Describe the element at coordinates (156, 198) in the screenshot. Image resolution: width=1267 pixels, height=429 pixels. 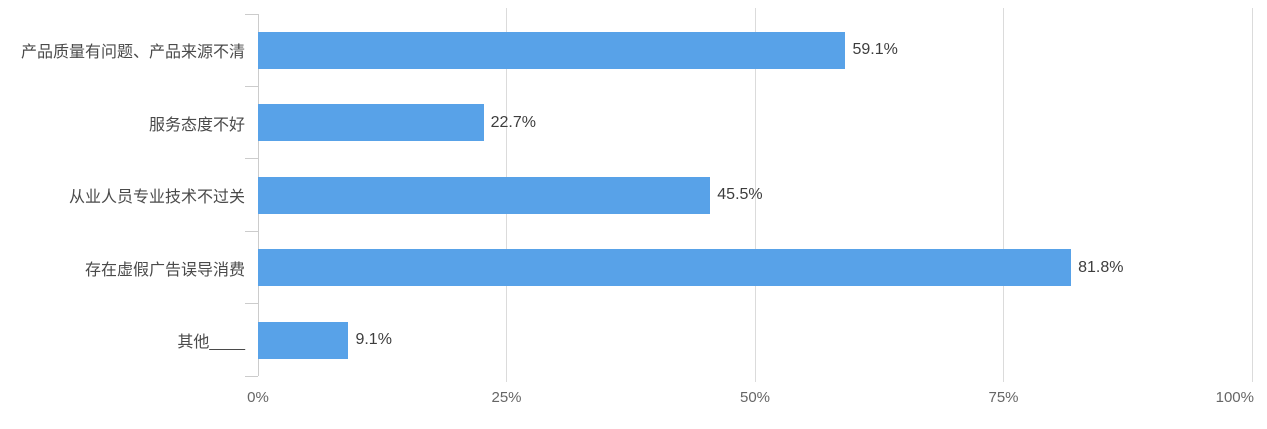
I see `category-label: 从业人员专业技术不过关` at that location.